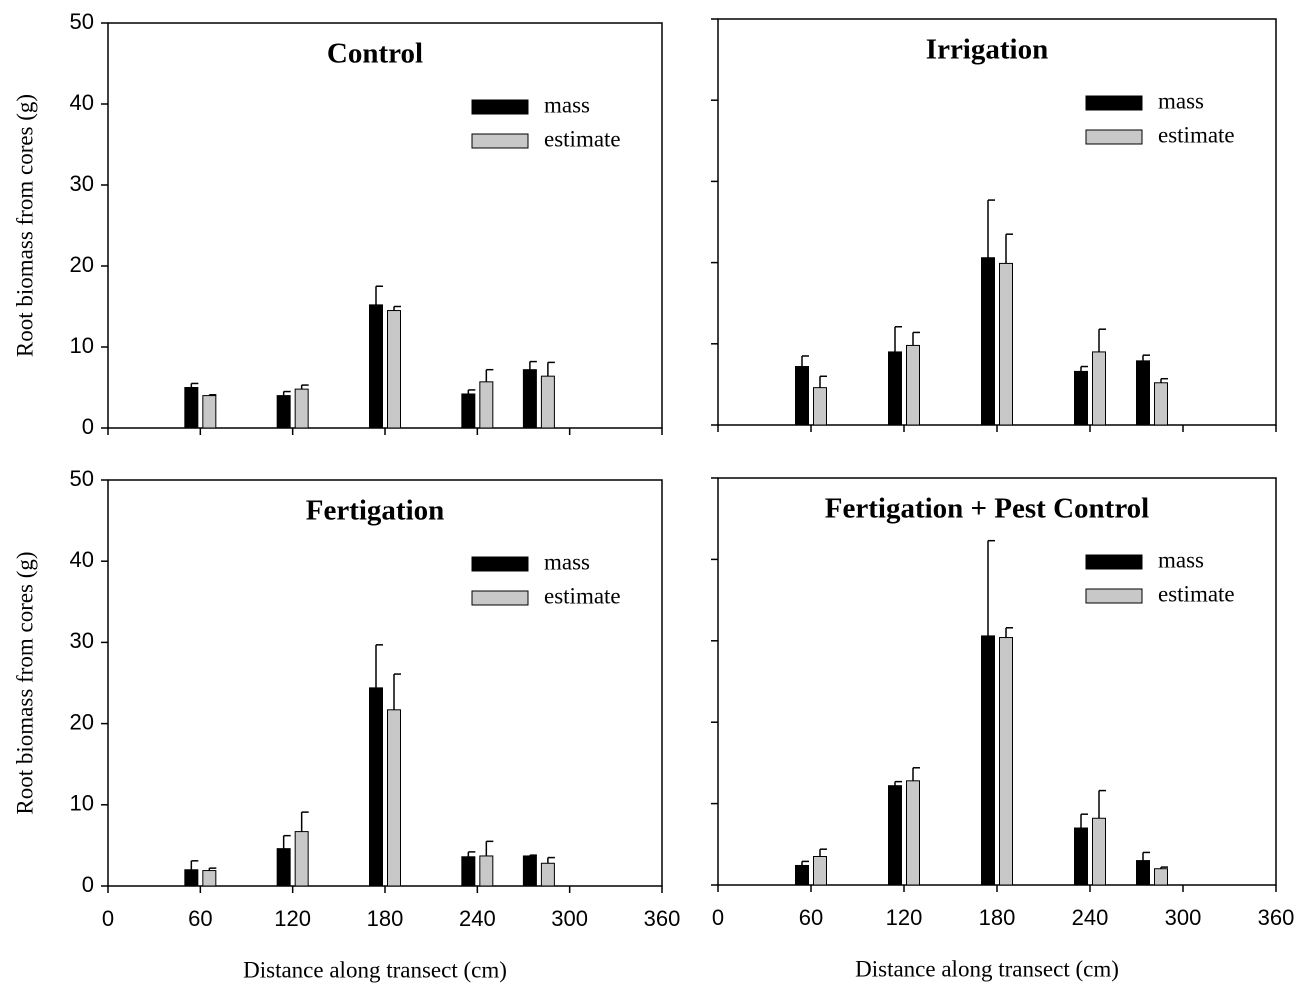 The image size is (1303, 985). What do you see at coordinates (375, 54) in the screenshot?
I see `panel-title: Control` at bounding box center [375, 54].